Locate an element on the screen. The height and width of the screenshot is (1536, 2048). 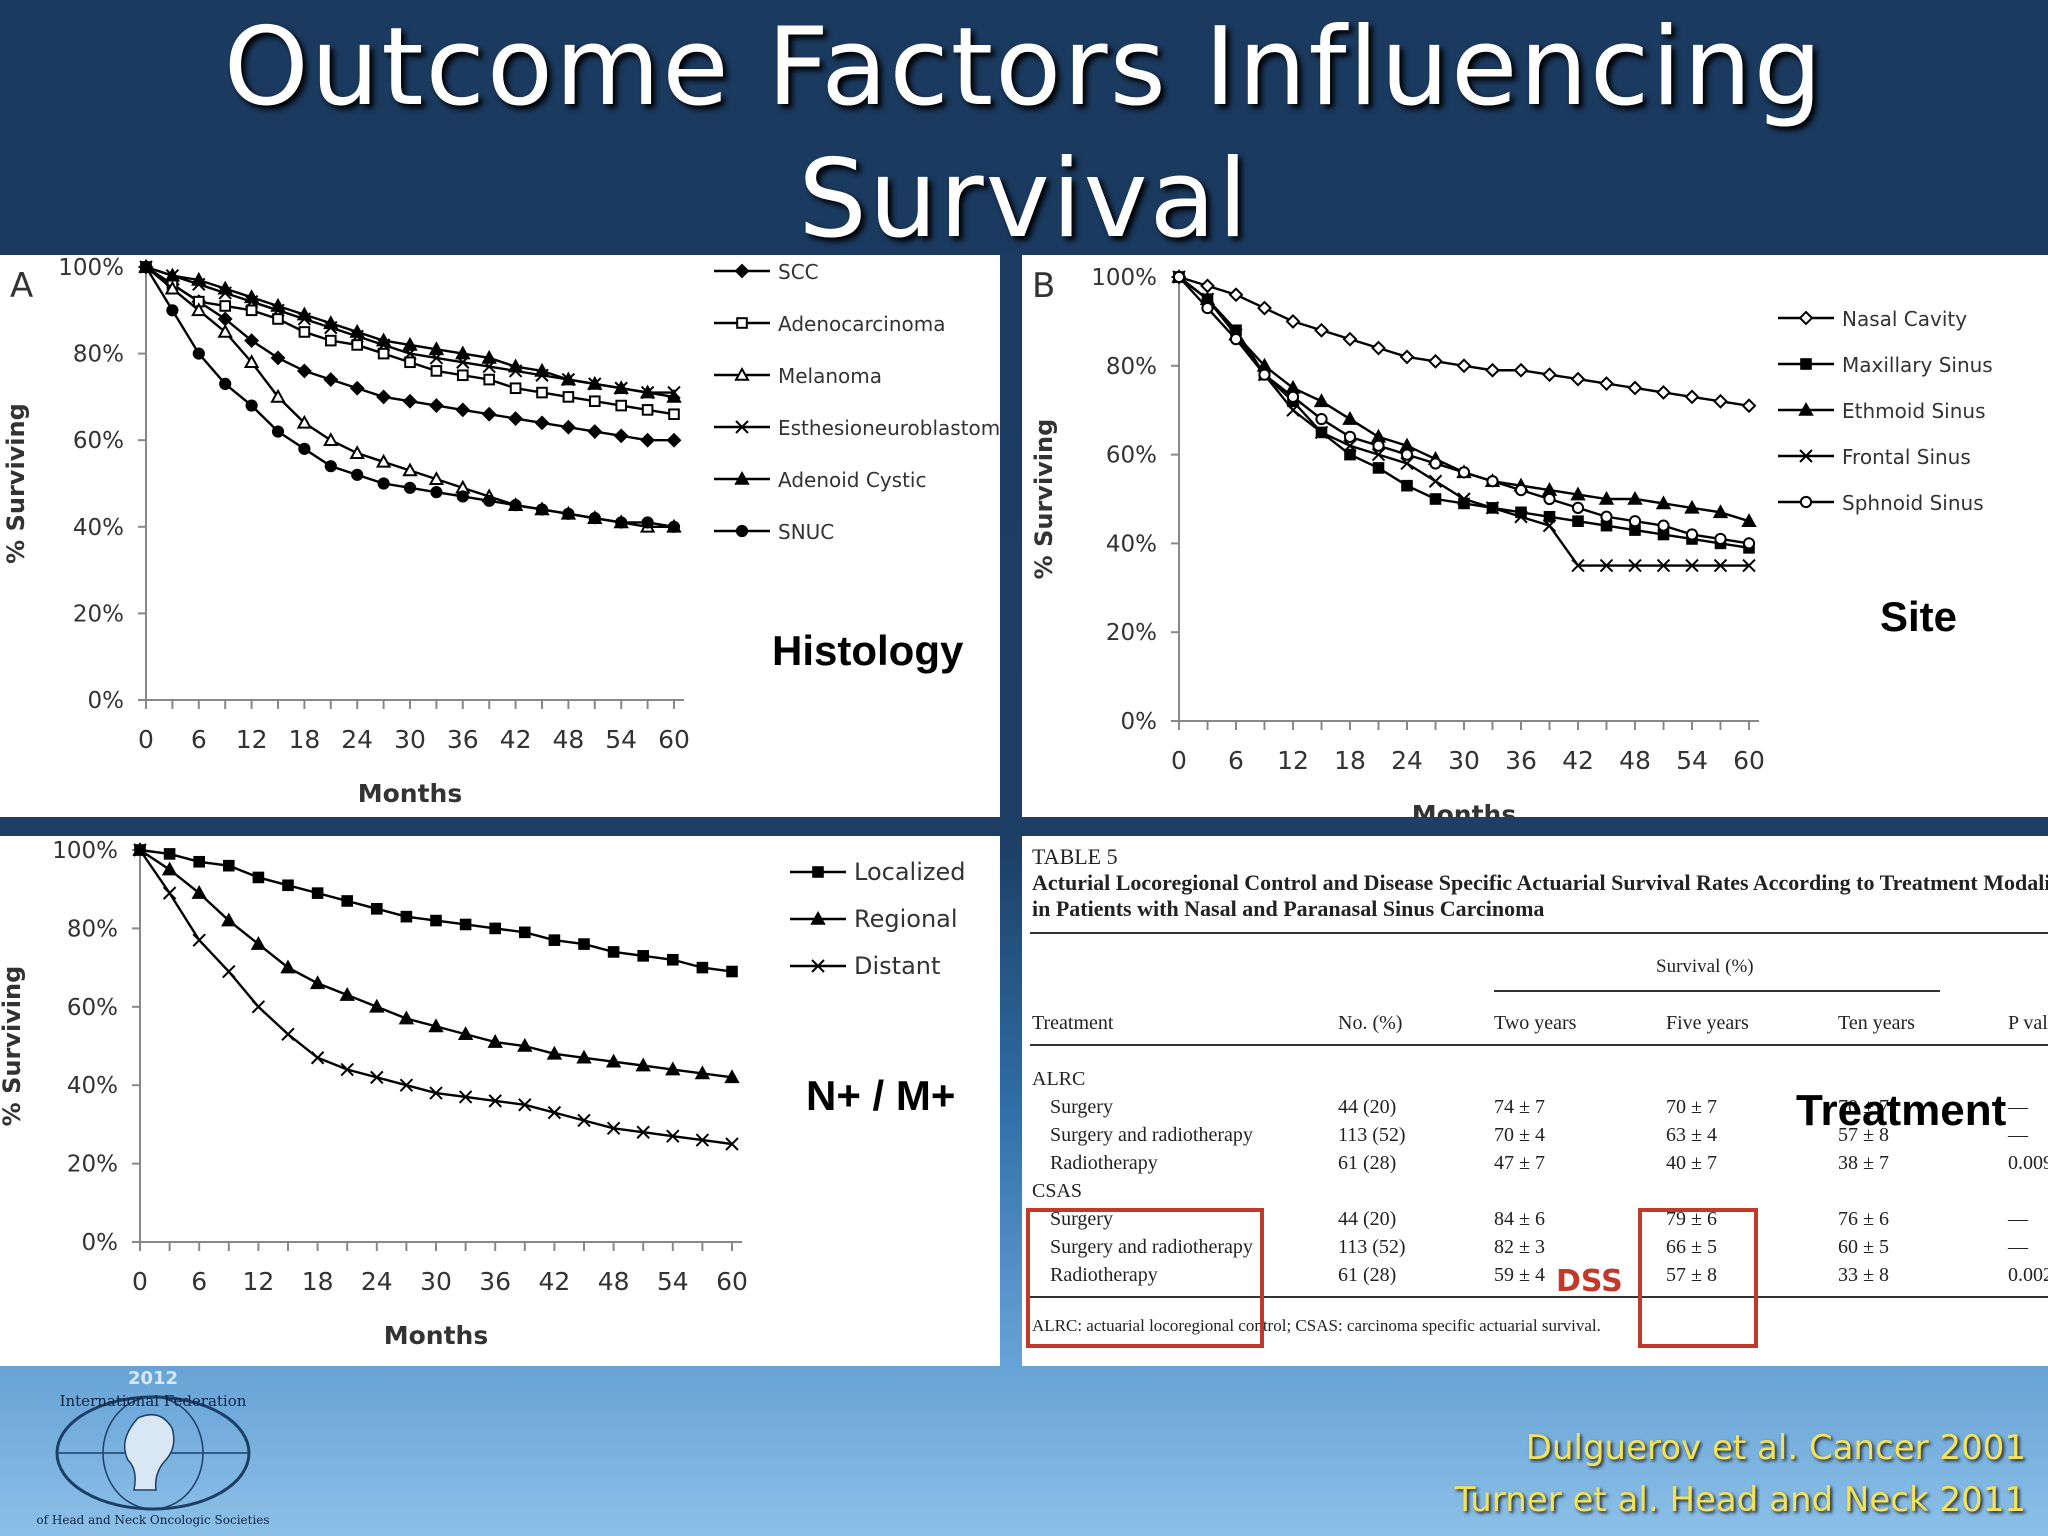
site-legend-marker-maxillary-sinus is located at coordinates (1806, 364).